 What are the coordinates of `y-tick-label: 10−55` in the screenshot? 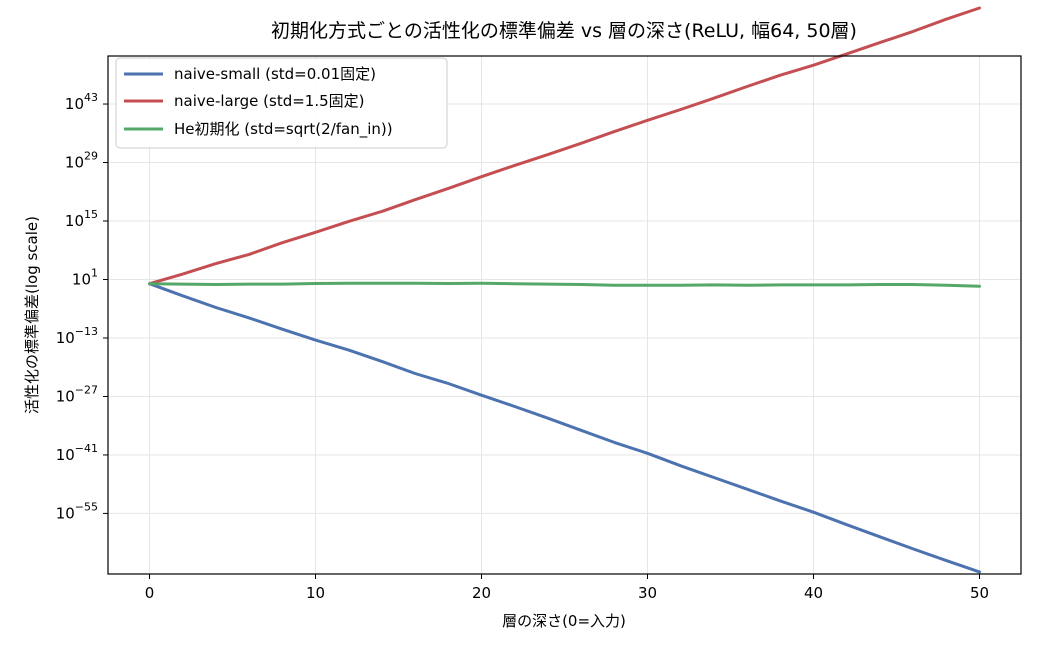 It's located at (77, 511).